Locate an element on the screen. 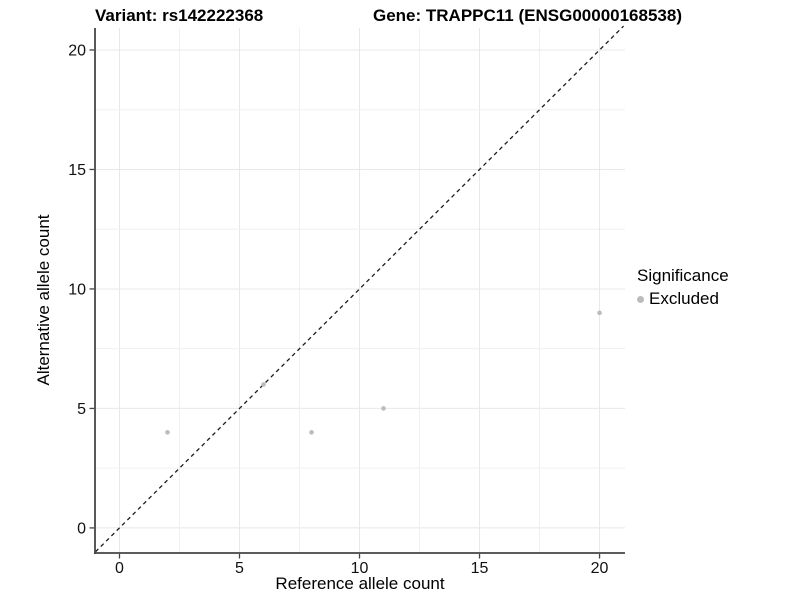 Image resolution: width=800 pixels, height=600 pixels. y-tick-label: 15 is located at coordinates (77, 170).